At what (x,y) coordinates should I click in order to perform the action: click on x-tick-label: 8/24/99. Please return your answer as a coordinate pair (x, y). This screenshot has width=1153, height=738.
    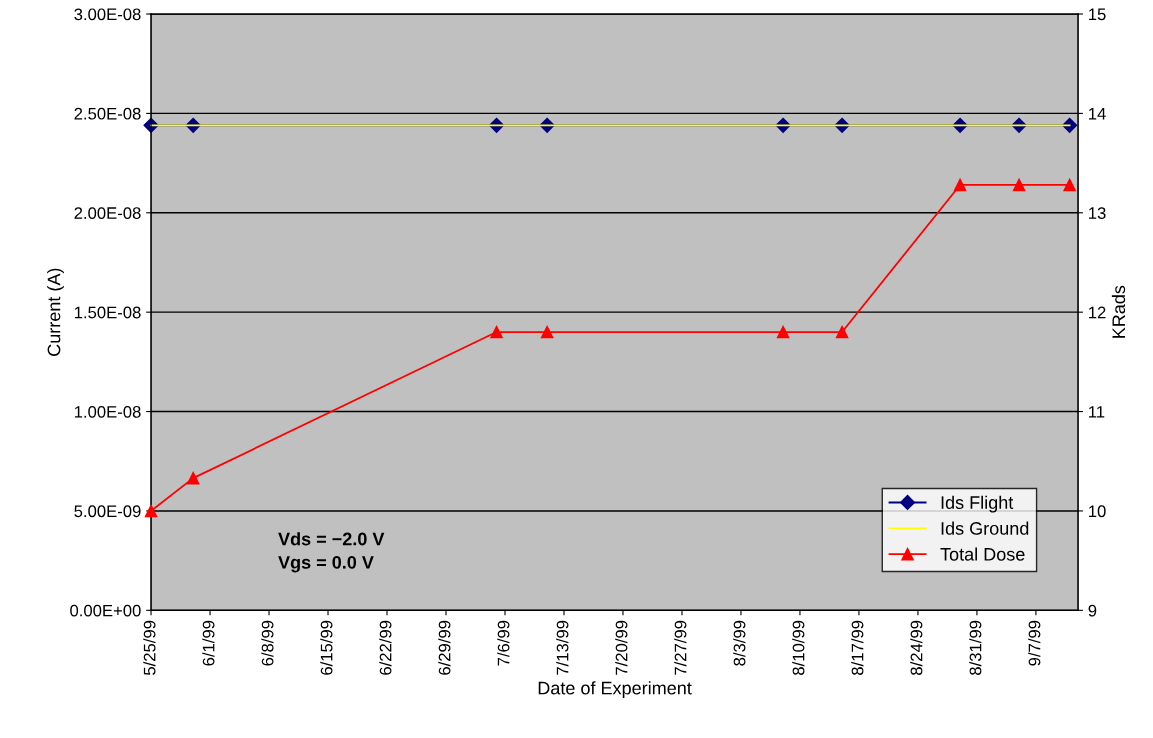
    Looking at the image, I should click on (916, 647).